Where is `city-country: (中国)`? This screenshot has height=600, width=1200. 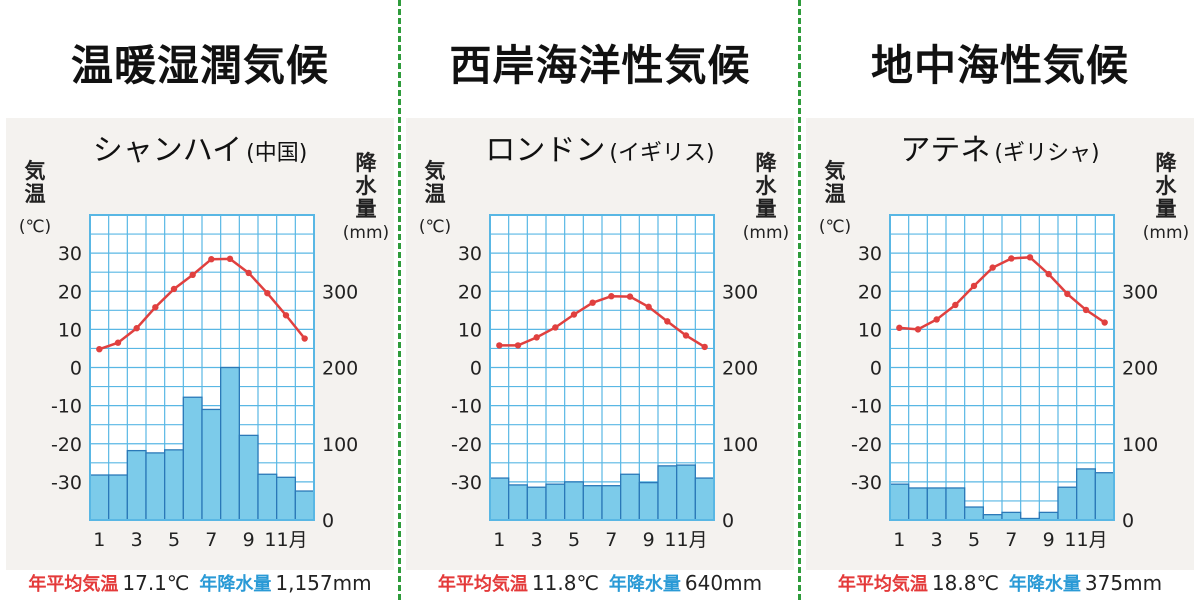 city-country: (中国) is located at coordinates (276, 153).